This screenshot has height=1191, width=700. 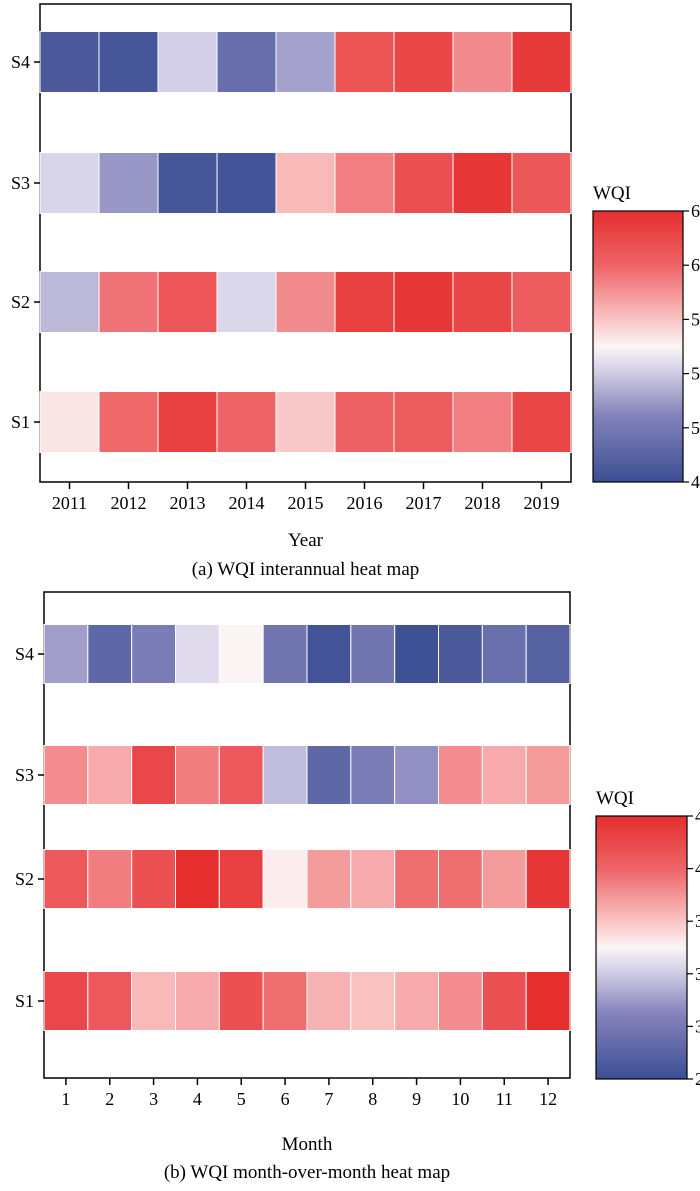 I want to click on colorbar-tick-label: 40.82, so click(x=697, y=869).